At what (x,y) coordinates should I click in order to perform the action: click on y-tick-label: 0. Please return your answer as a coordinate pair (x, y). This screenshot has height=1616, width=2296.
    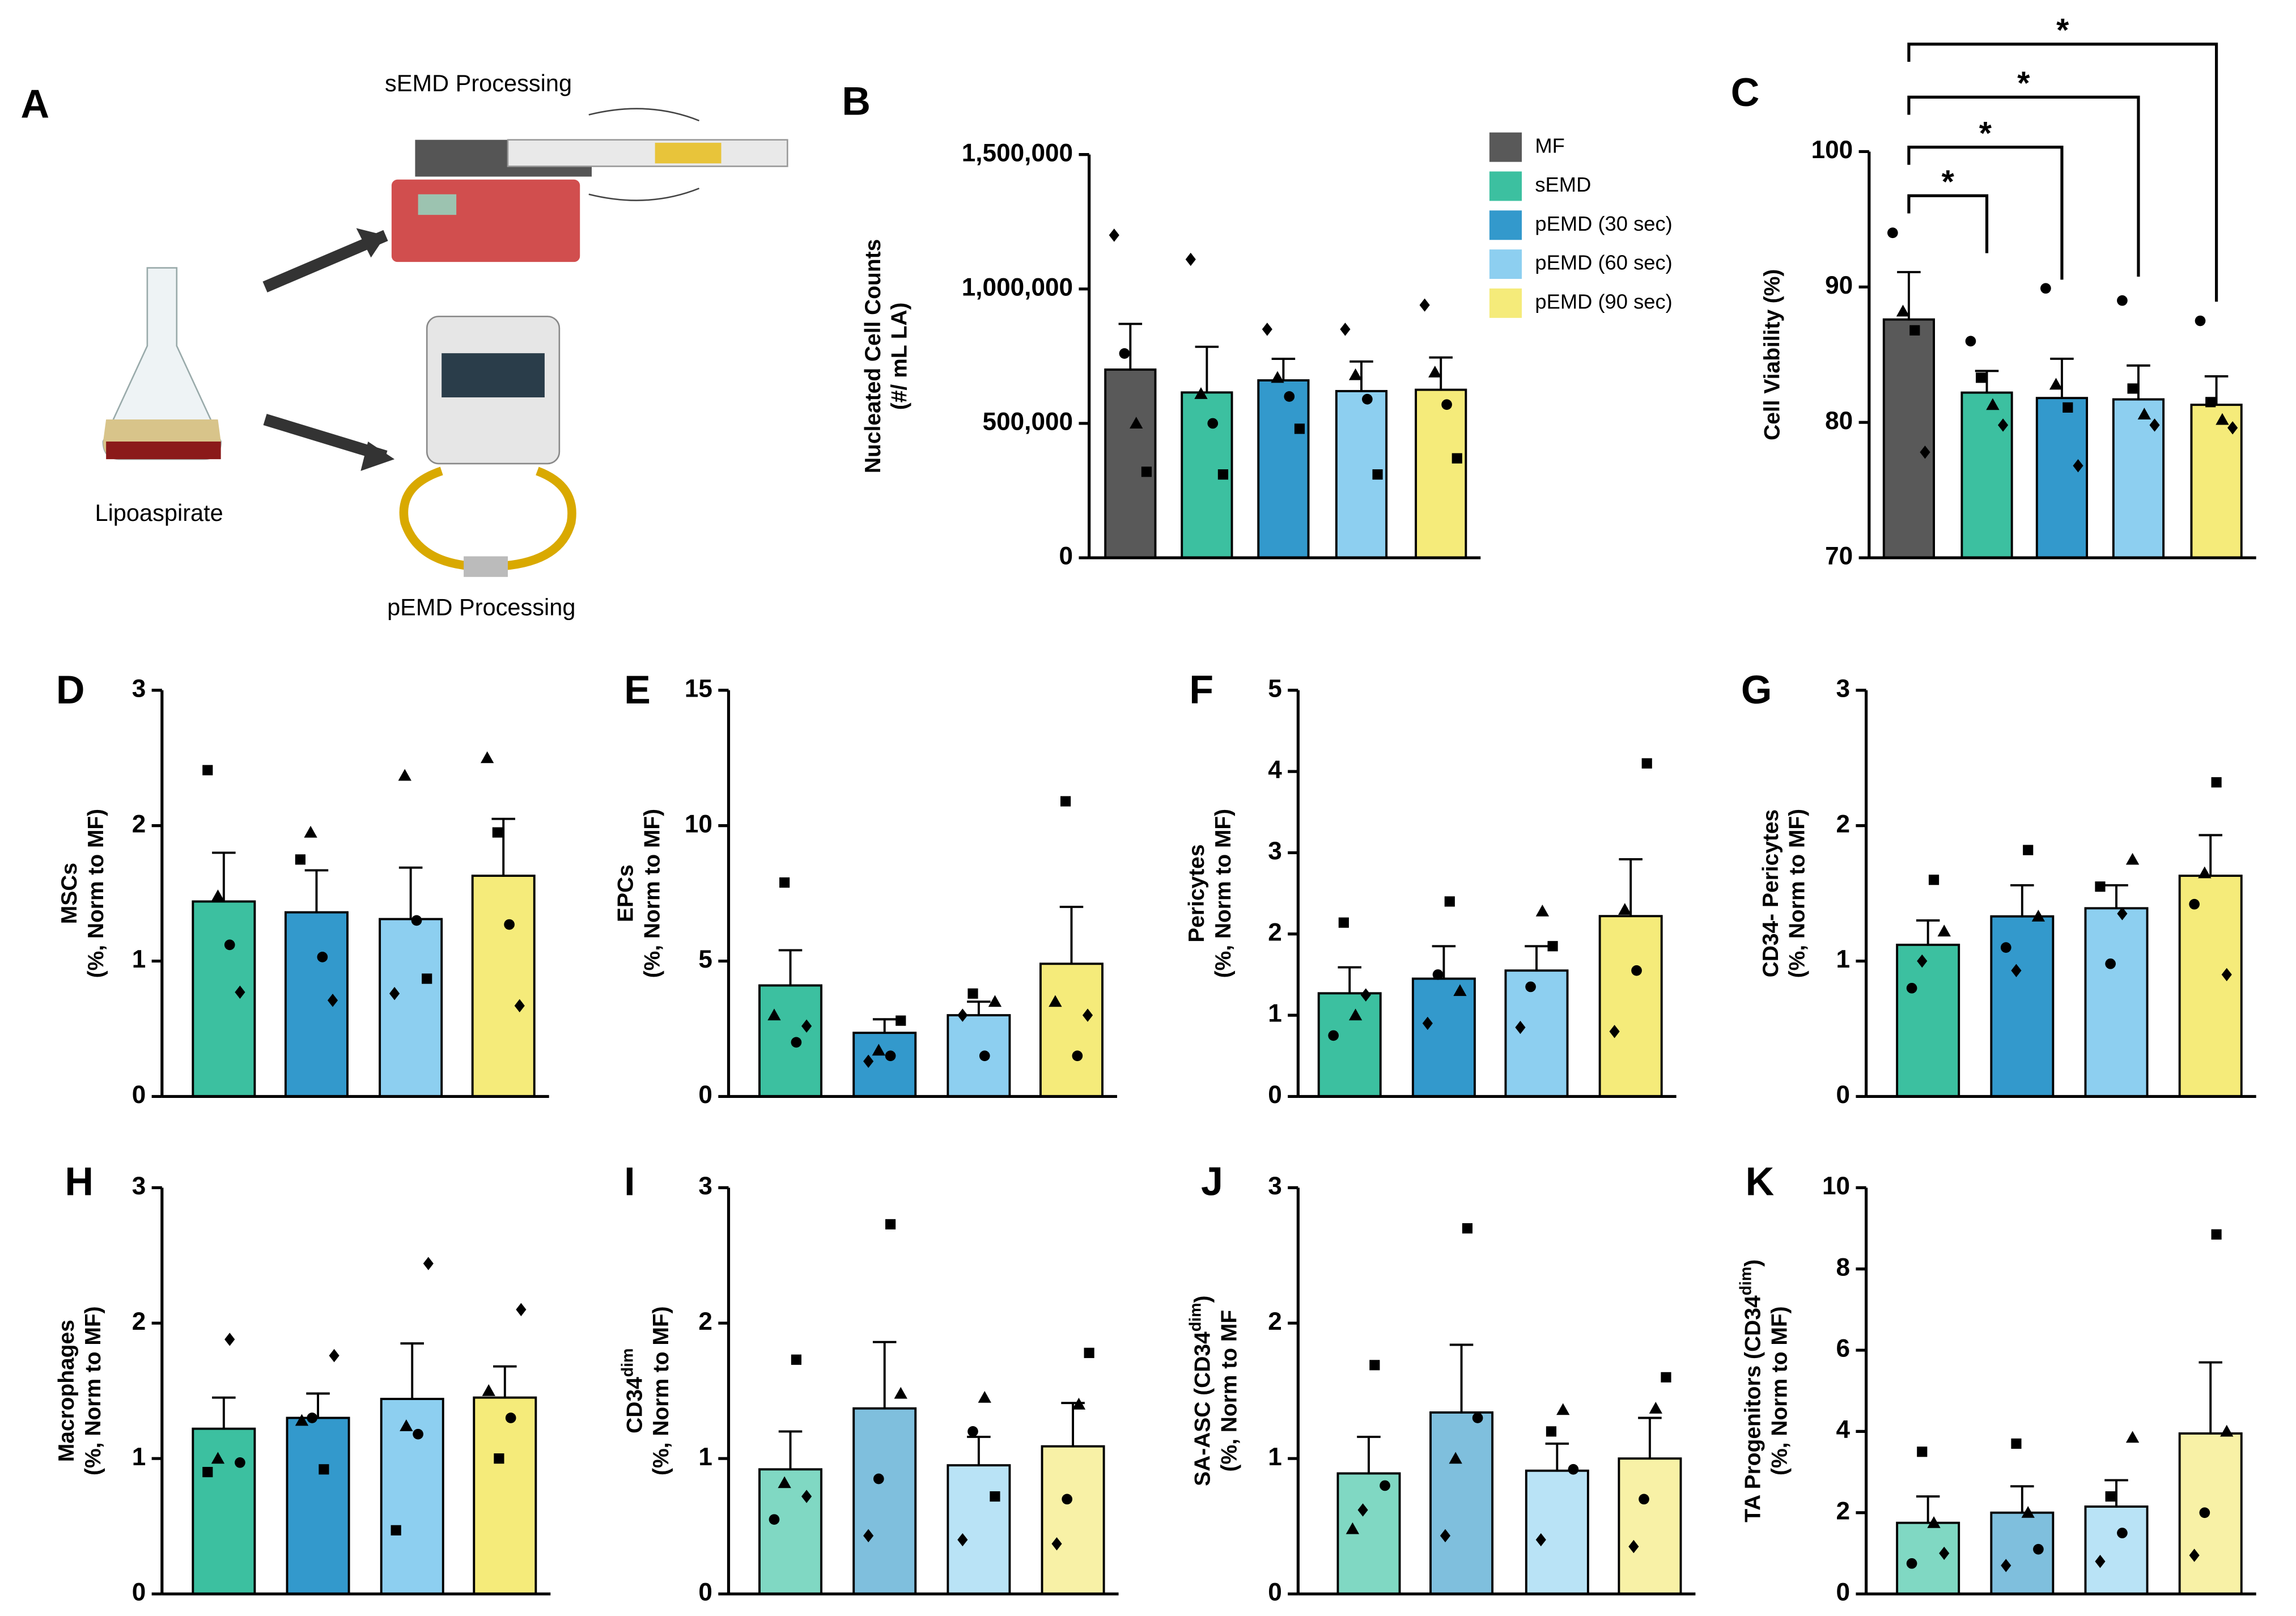
    Looking at the image, I should click on (139, 1095).